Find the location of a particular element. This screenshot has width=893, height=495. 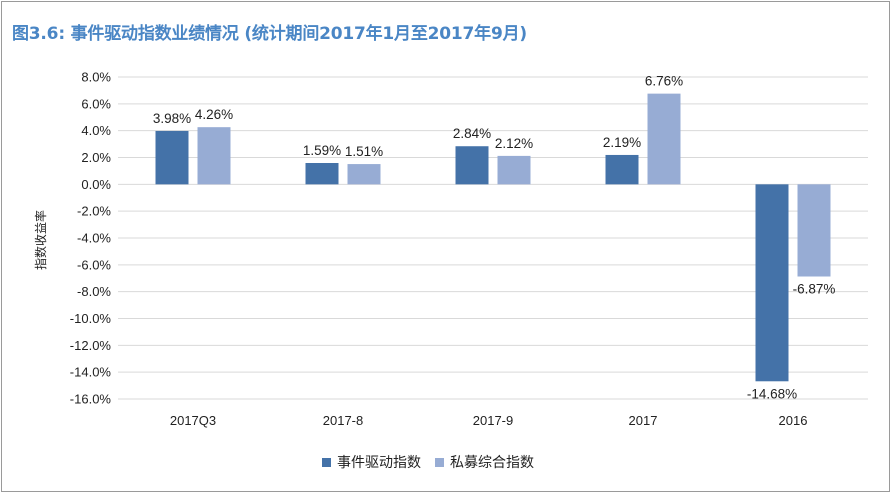

data-label: 2.84% is located at coordinates (472, 133).